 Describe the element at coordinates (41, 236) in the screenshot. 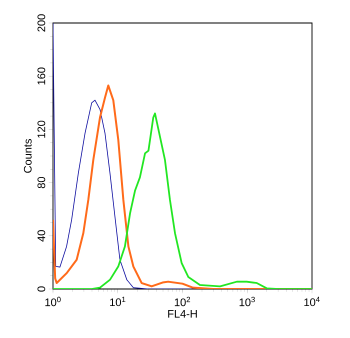

I see `y-tick-label: 40` at that location.